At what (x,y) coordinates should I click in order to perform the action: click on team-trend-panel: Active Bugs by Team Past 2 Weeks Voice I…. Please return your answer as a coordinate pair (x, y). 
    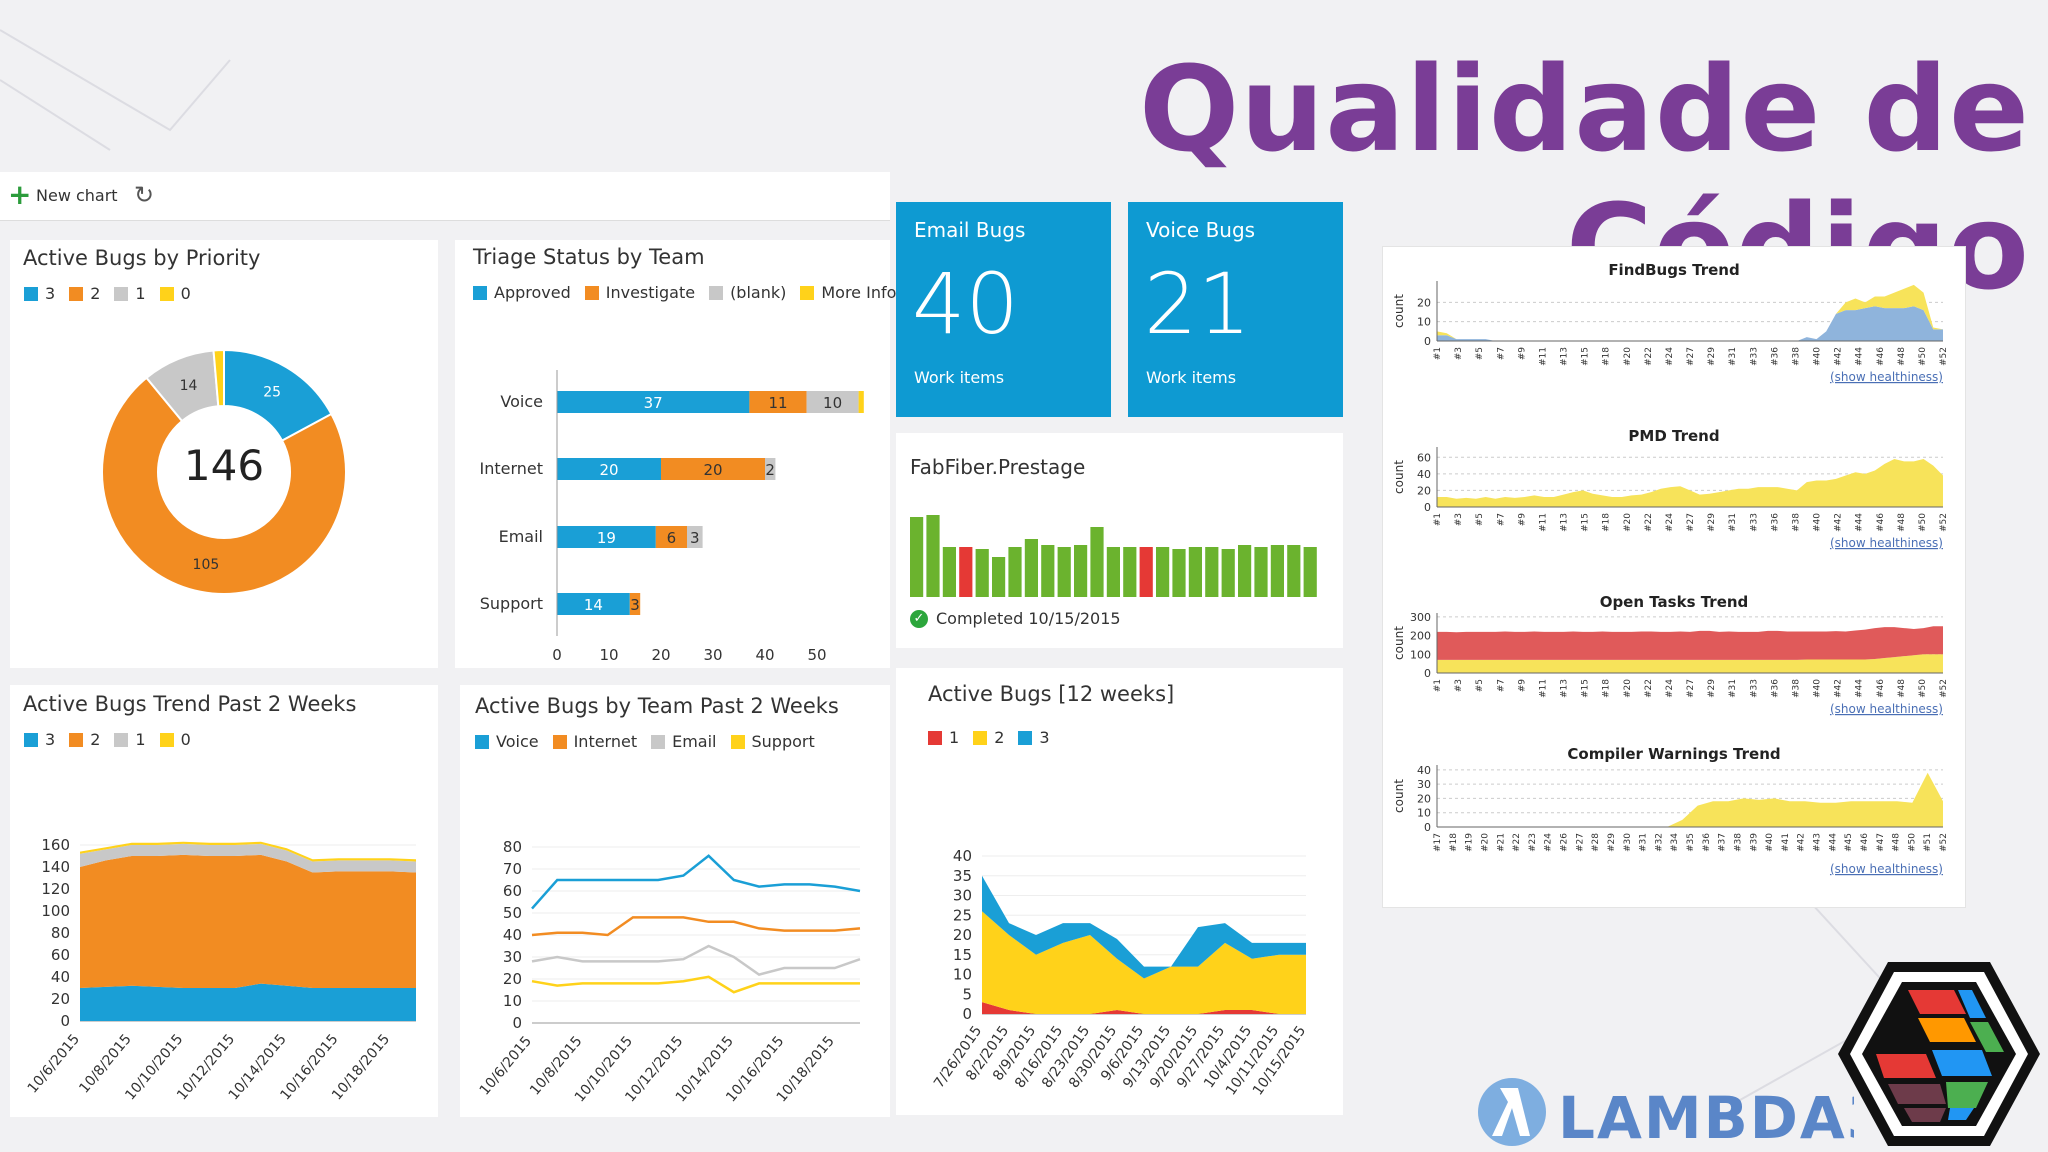
    Looking at the image, I should click on (675, 901).